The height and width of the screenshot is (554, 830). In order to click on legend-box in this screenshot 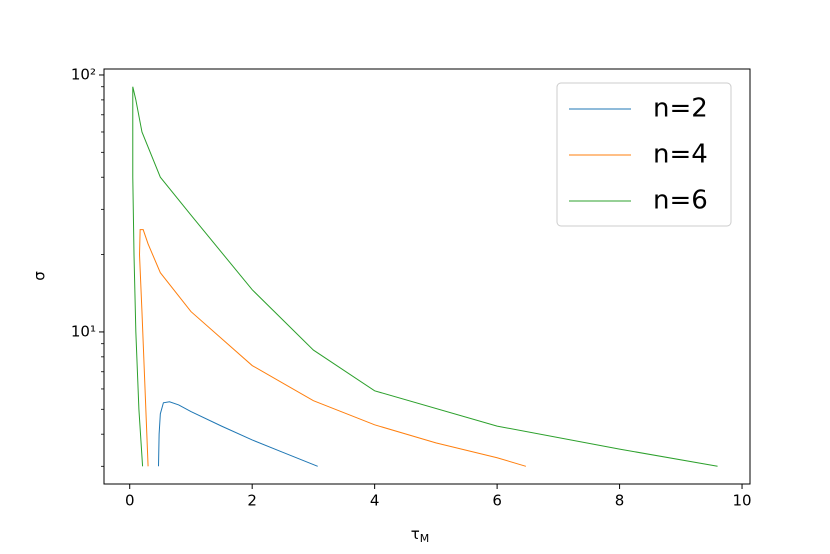, I will do `click(644, 154)`.